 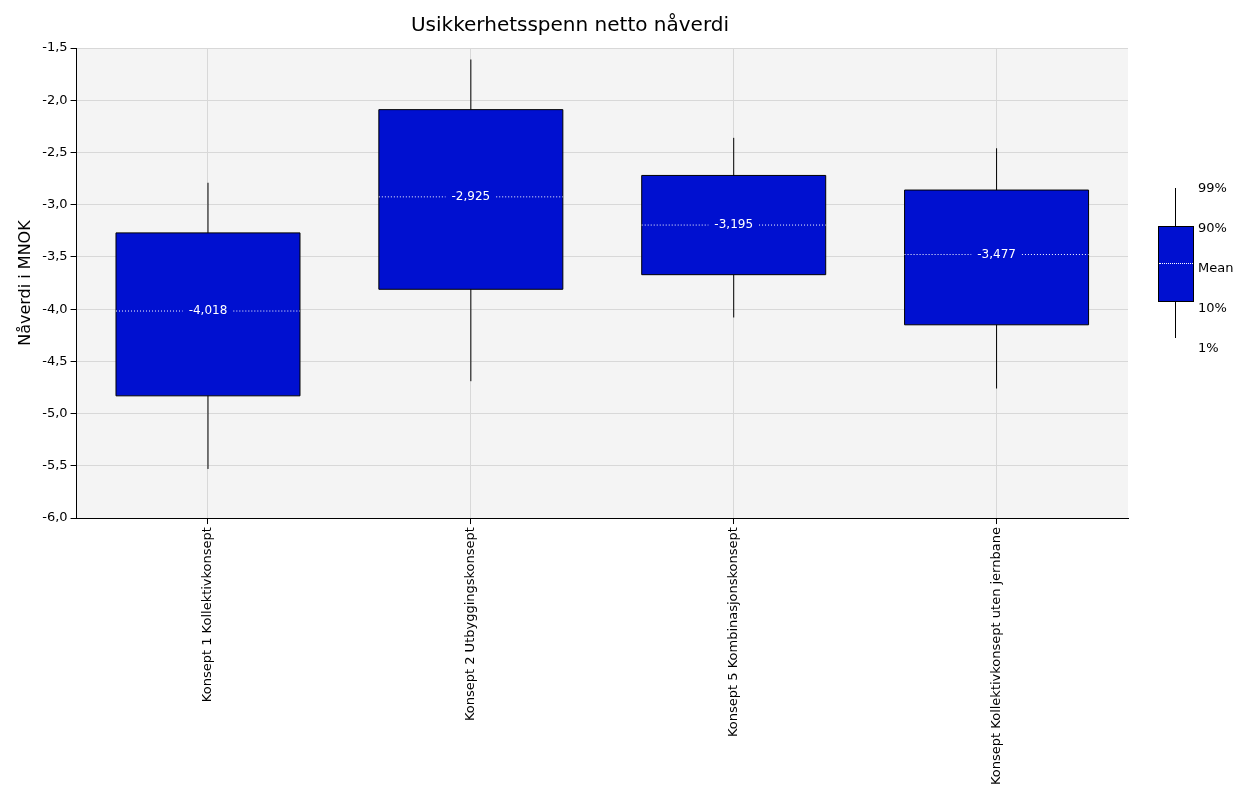 I want to click on y-tick-label: -5,0, so click(x=55, y=412).